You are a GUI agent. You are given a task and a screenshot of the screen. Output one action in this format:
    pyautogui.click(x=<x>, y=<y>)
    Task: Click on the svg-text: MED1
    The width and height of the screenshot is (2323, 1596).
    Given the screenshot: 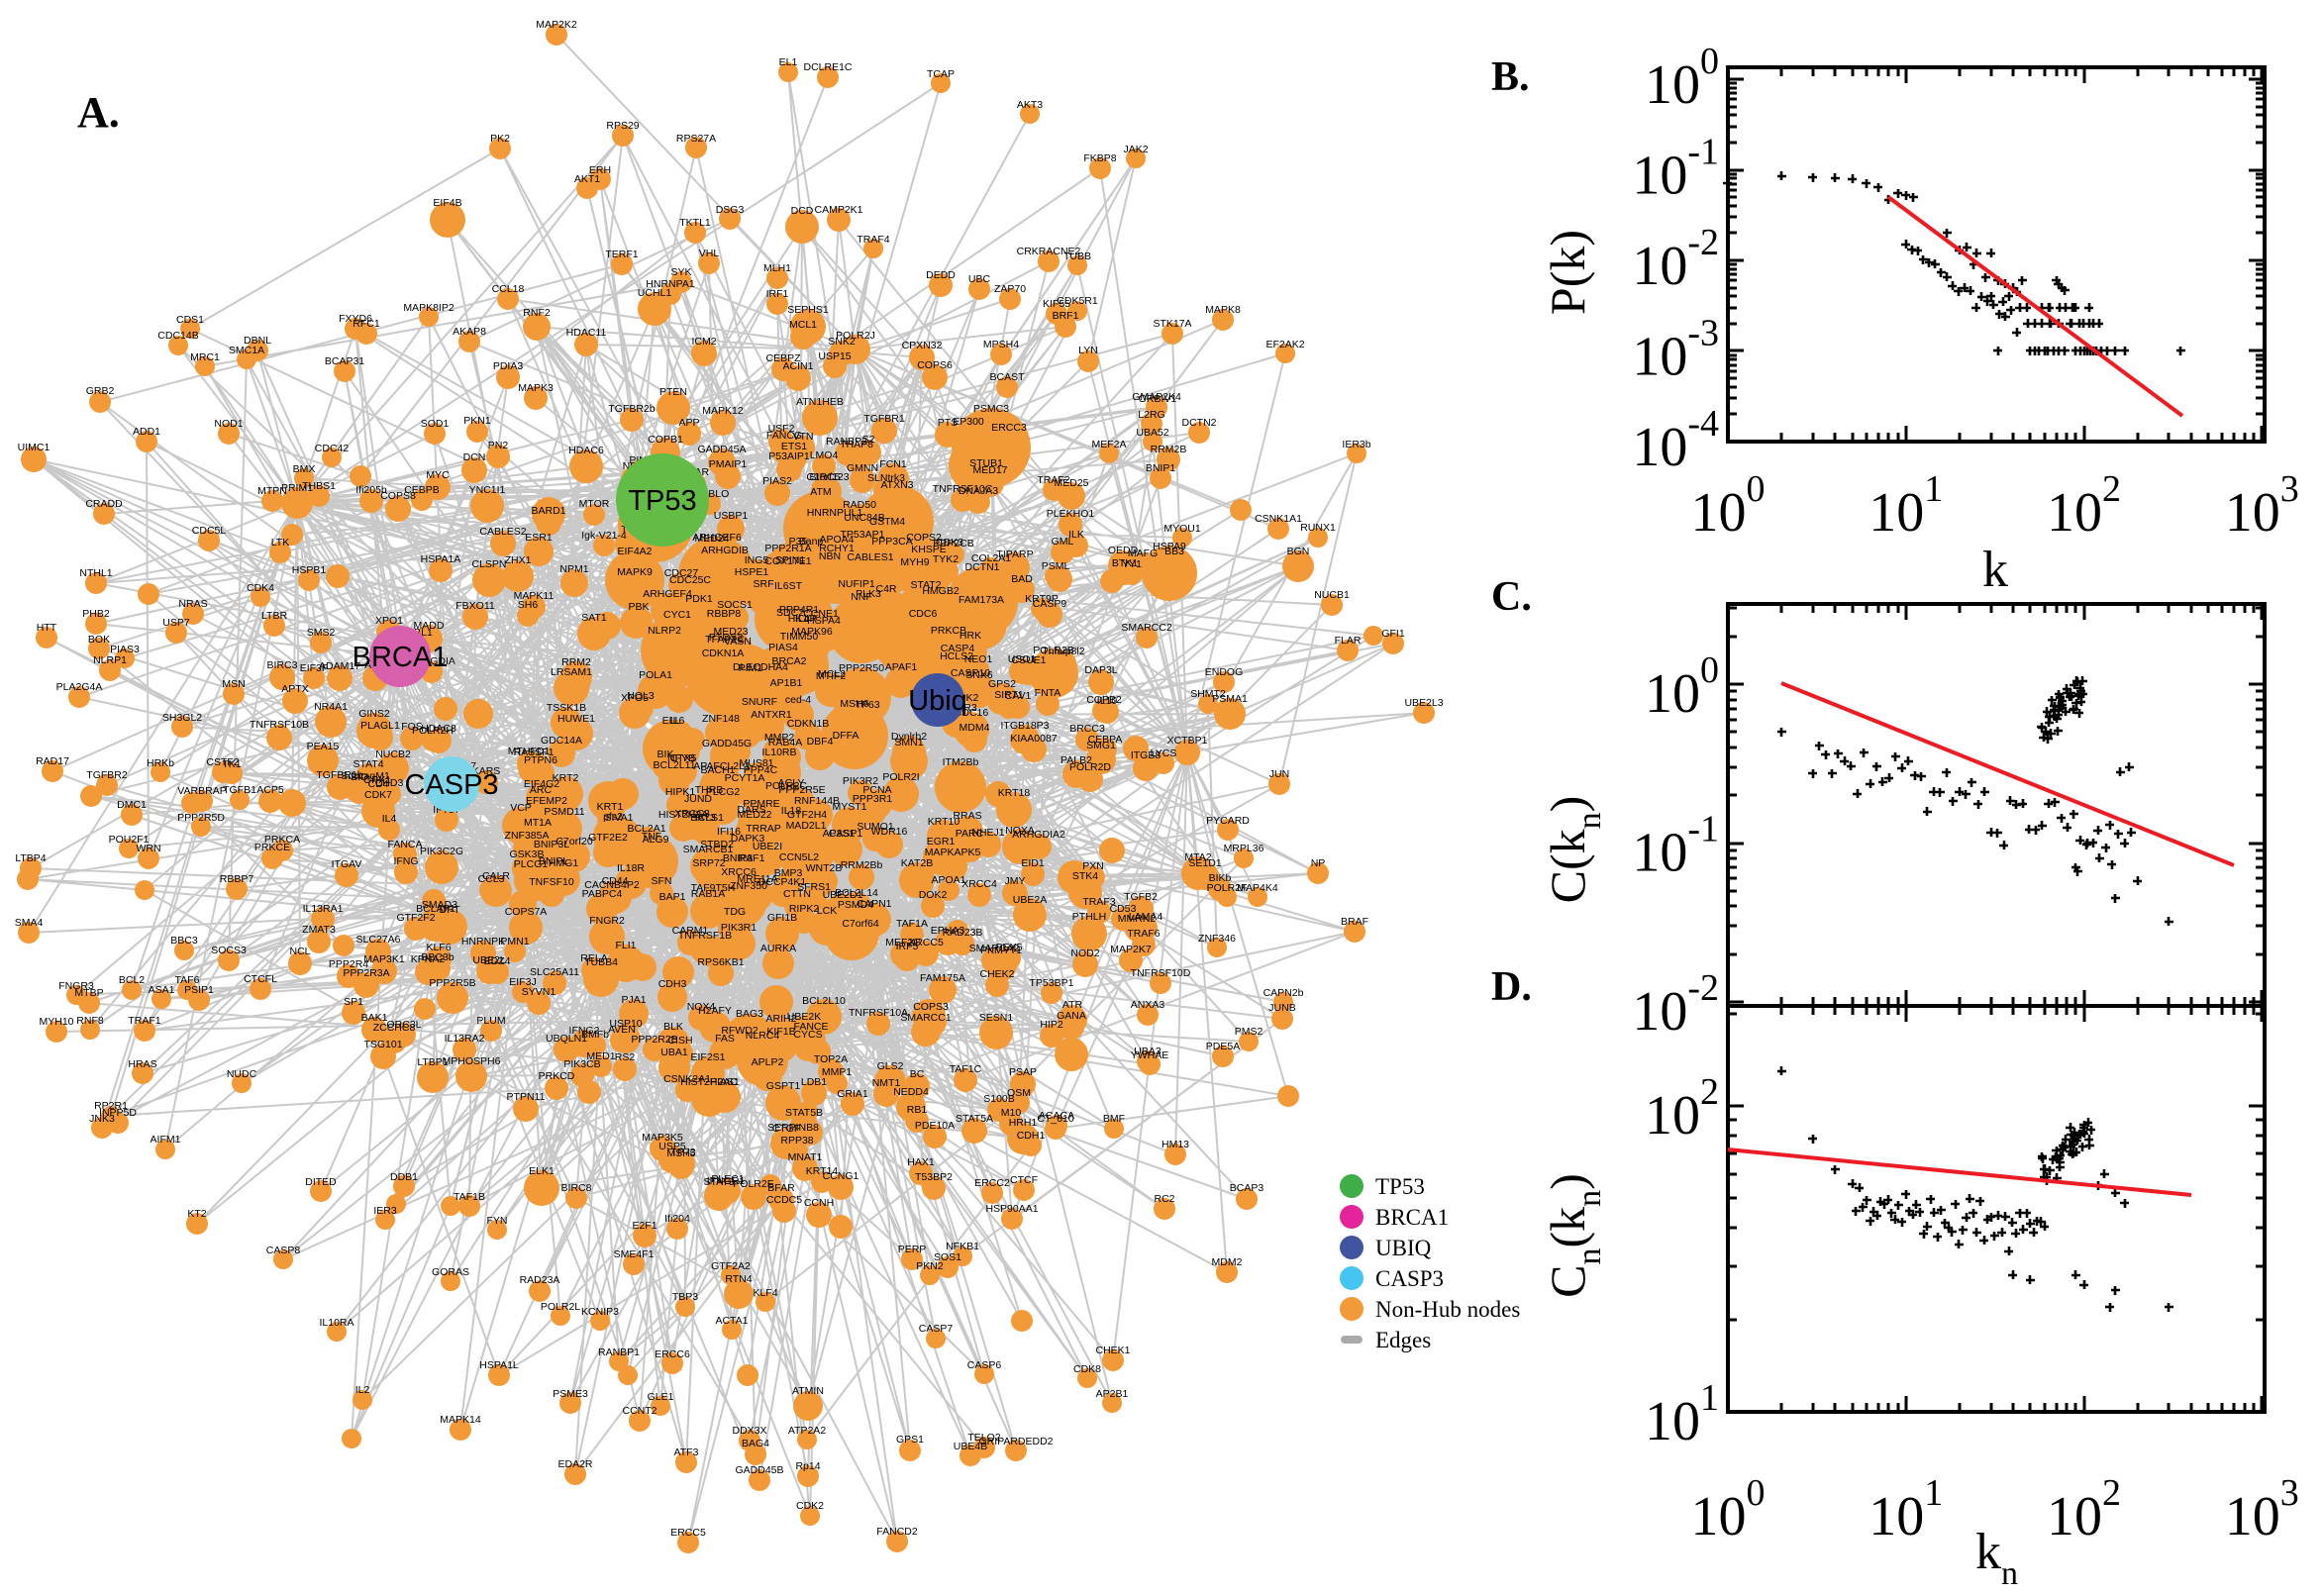 What is the action you would take?
    pyautogui.click(x=600, y=1056)
    